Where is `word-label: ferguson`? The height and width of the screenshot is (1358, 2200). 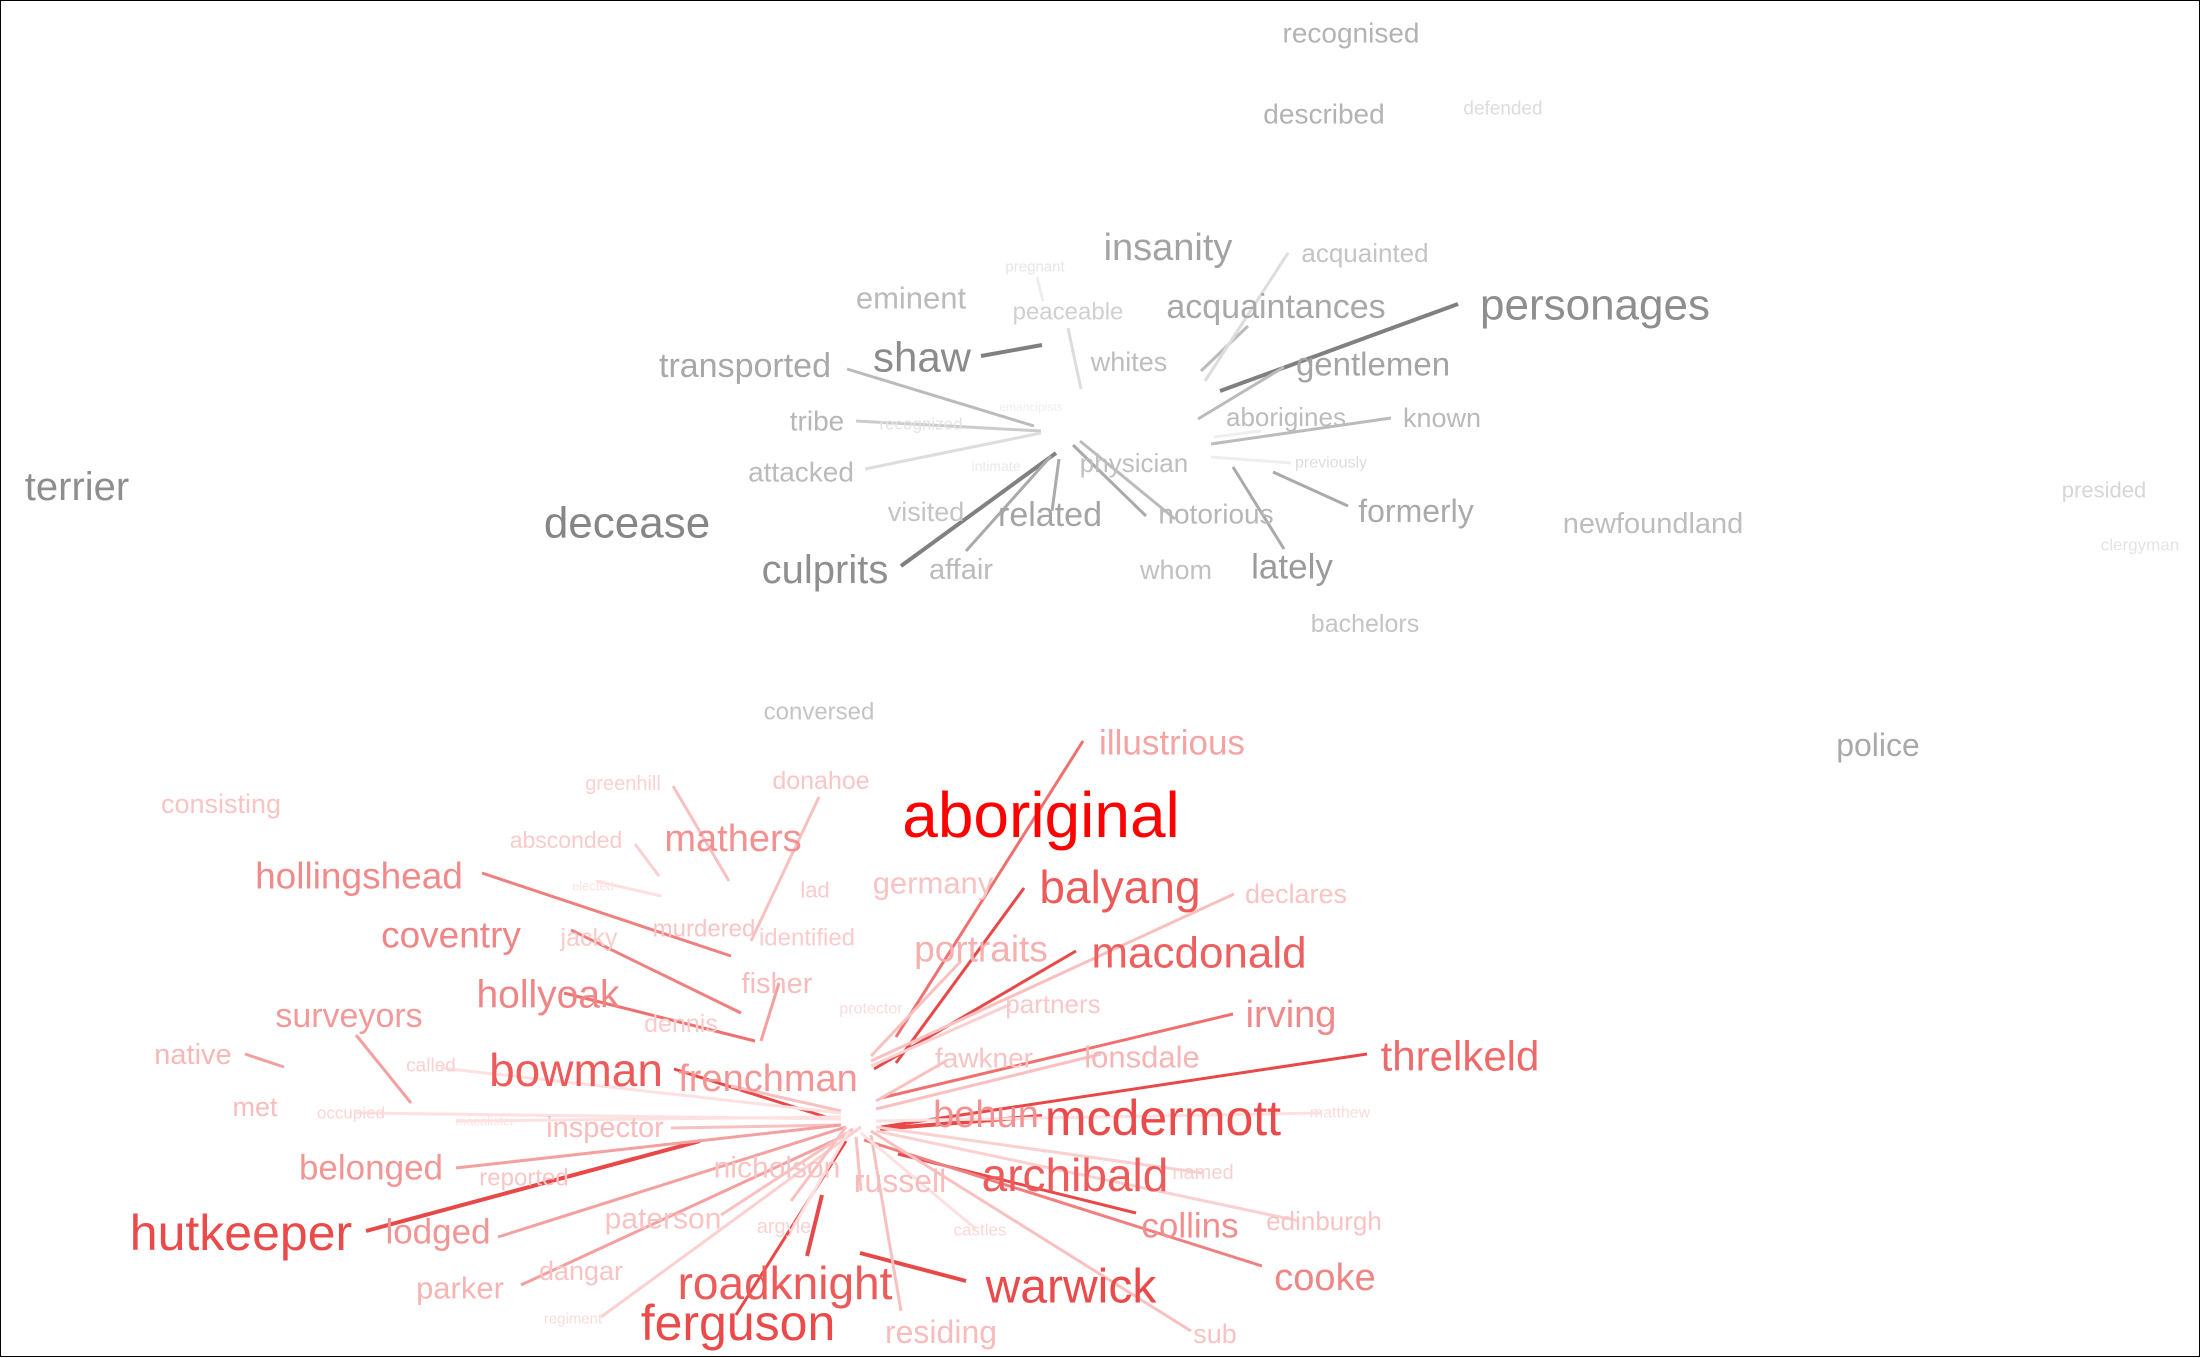
word-label: ferguson is located at coordinates (738, 1323).